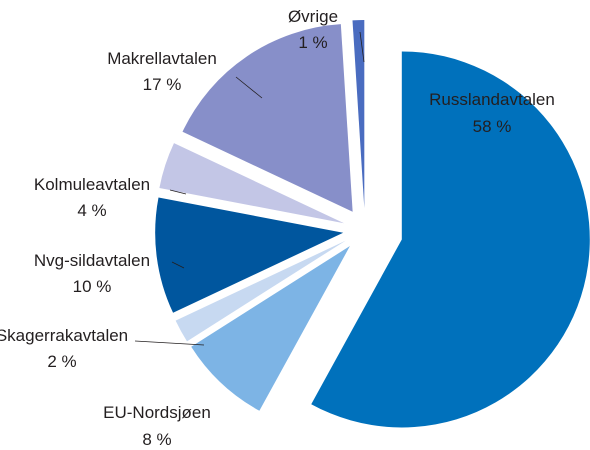 This screenshot has width=590, height=450. I want to click on pie-slice-skagerrakavtalen, so click(260, 291).